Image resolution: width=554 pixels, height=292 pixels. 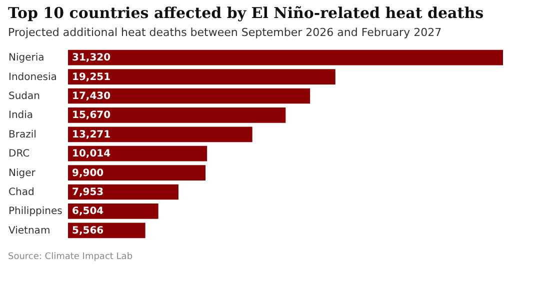 I want to click on data-label: 19,251, so click(x=91, y=77).